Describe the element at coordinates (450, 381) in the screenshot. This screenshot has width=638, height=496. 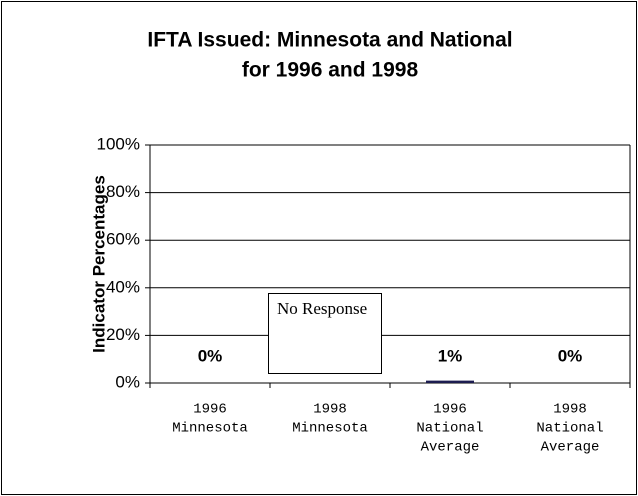
I see `bar` at that location.